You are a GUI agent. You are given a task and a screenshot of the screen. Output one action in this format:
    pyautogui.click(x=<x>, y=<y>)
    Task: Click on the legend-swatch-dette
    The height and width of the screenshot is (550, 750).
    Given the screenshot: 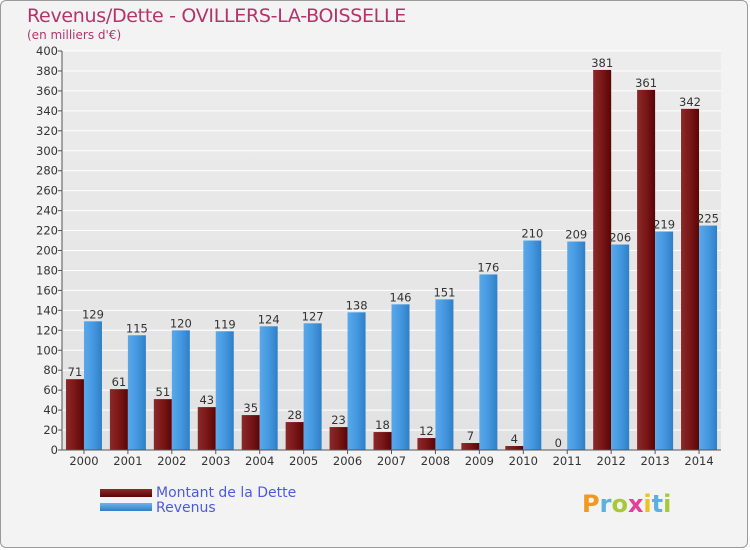 What is the action you would take?
    pyautogui.click(x=126, y=493)
    